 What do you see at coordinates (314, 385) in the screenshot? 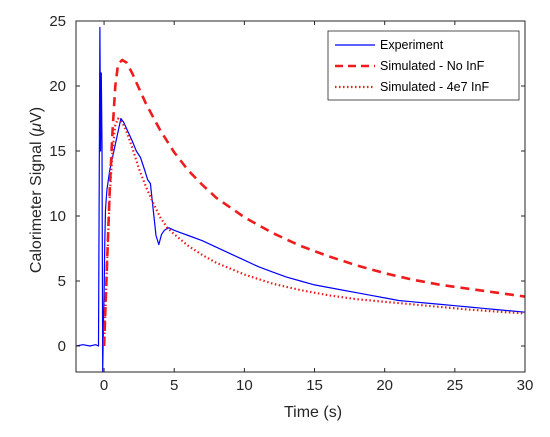
I see `x-tick-label: 15` at bounding box center [314, 385].